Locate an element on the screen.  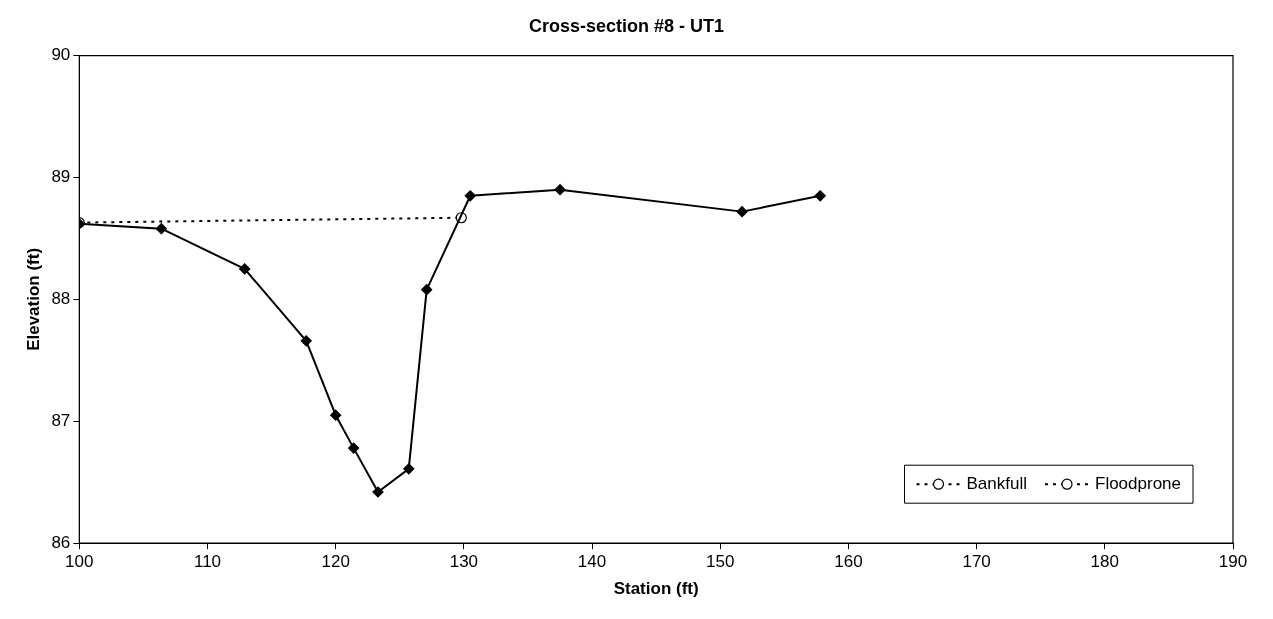
x-tick-label: 100 is located at coordinates (79, 562).